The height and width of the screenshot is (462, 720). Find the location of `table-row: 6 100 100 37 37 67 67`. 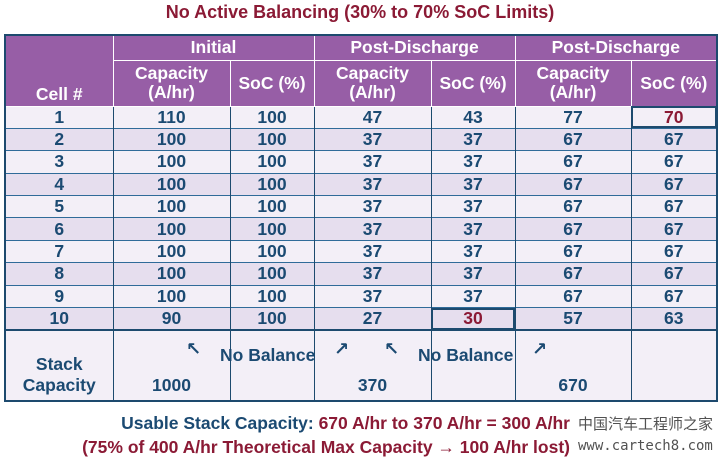

table-row: 6 100 100 37 37 67 67 is located at coordinates (361, 229).